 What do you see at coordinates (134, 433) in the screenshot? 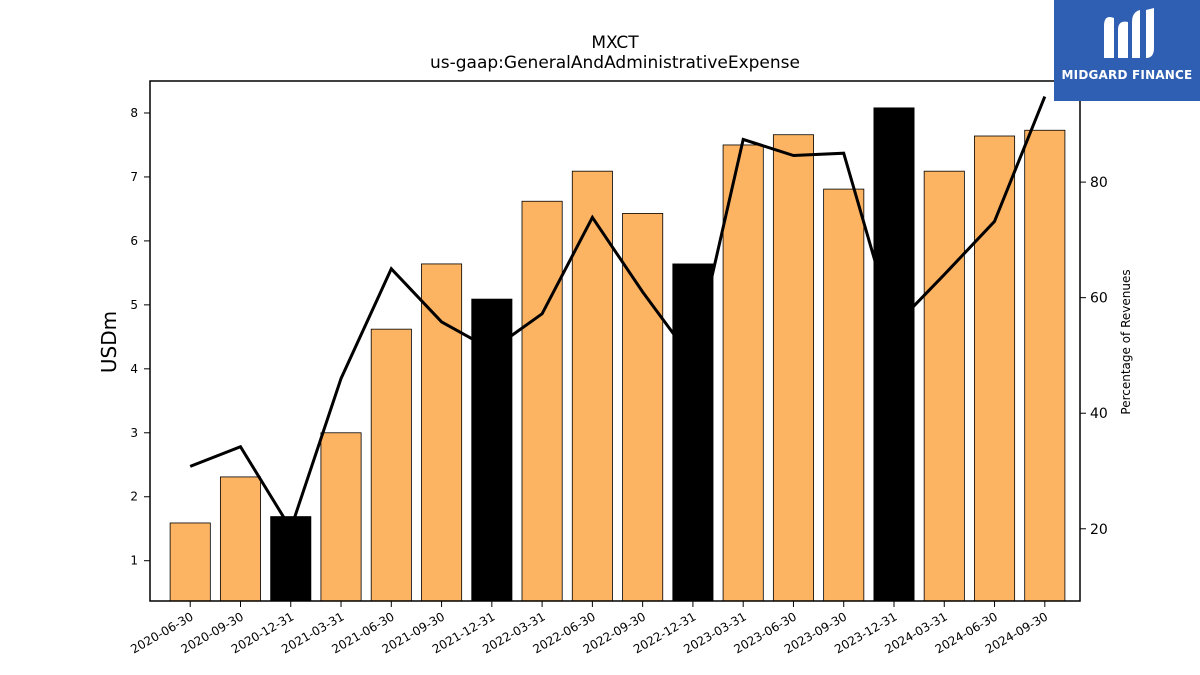
I see `y-tick-label: 3` at bounding box center [134, 433].